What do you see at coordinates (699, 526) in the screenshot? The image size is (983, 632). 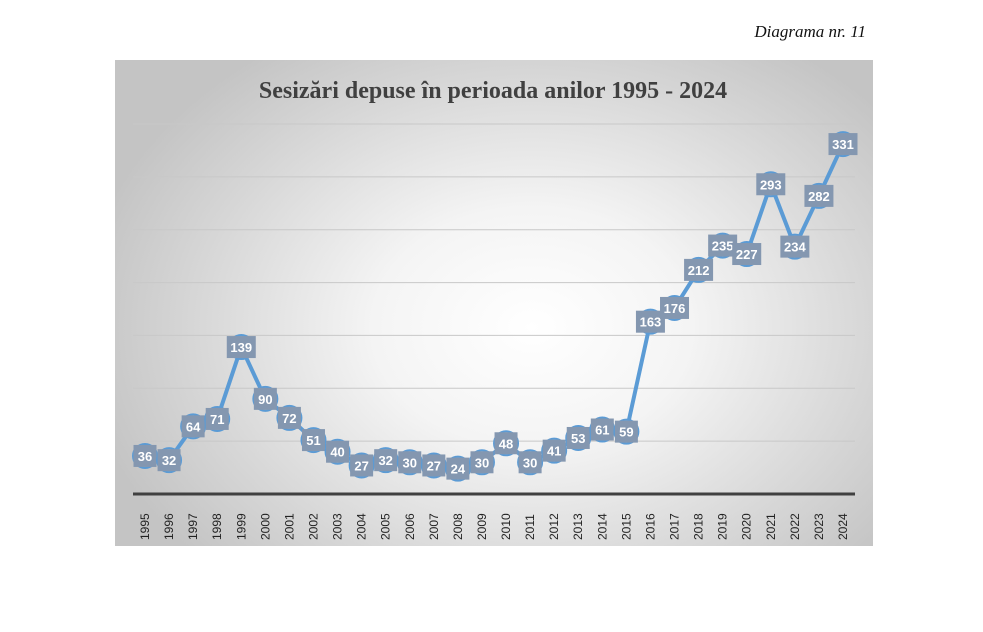 I see `x-tick-label: 2018` at bounding box center [699, 526].